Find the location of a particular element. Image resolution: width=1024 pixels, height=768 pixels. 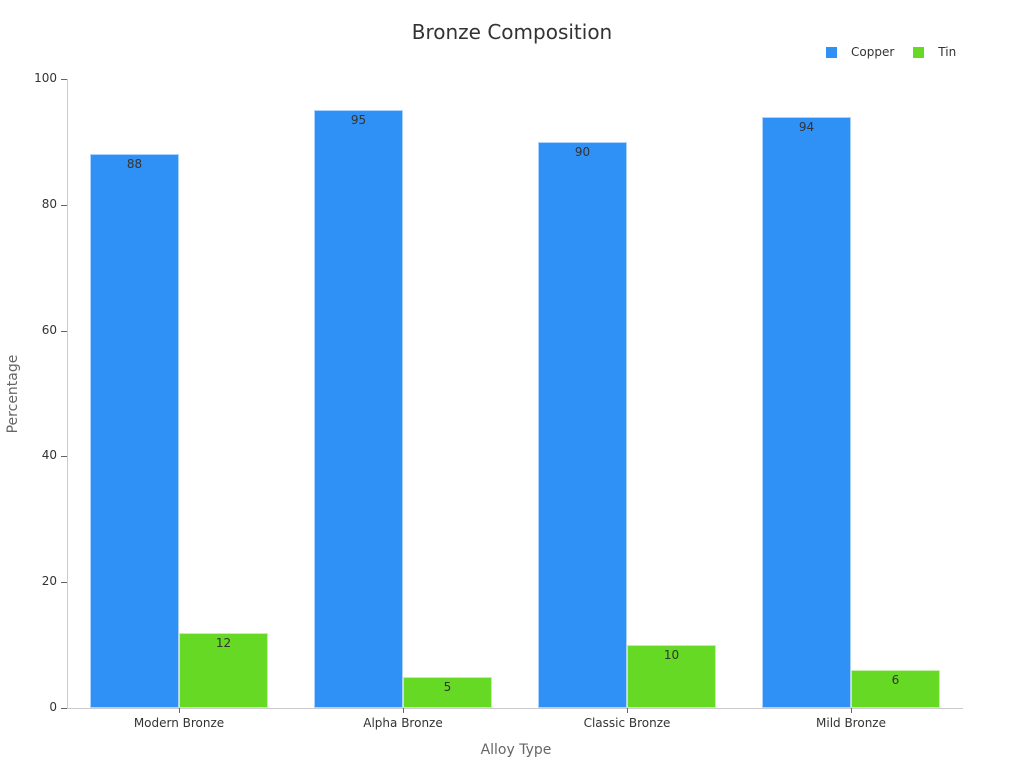

bar-copper-alpha-bronze is located at coordinates (358, 409).